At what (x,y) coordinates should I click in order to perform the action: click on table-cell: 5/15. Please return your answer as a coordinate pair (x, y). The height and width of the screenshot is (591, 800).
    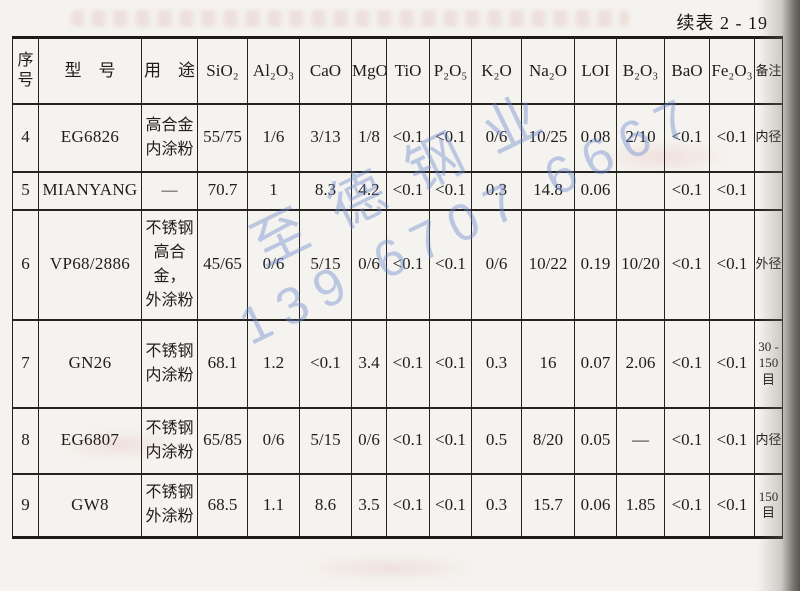
    Looking at the image, I should click on (325, 440).